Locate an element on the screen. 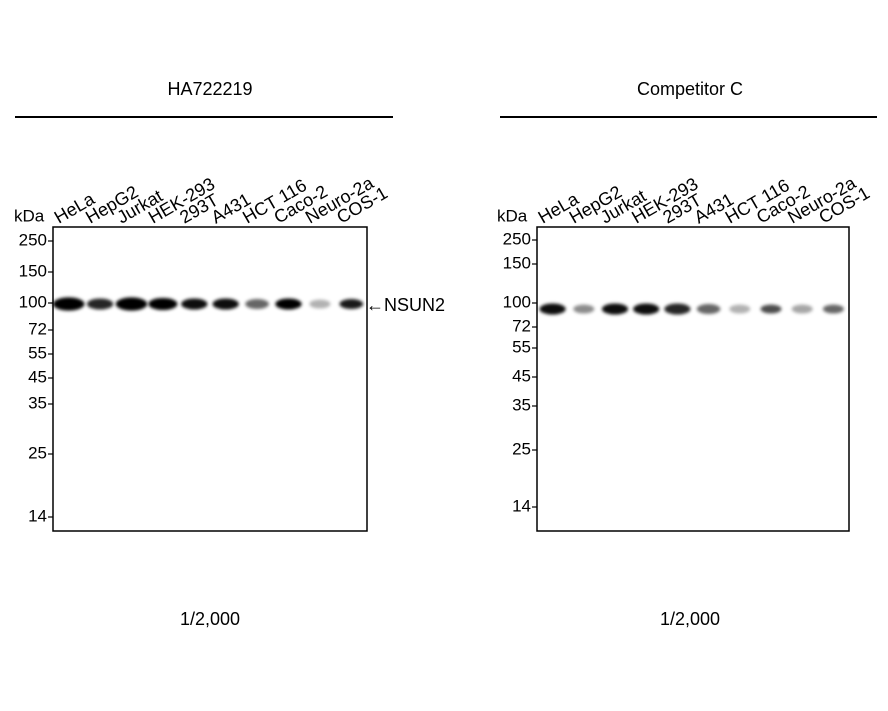 The image size is (888, 711). panel-title: HA722219 is located at coordinates (209, 89).